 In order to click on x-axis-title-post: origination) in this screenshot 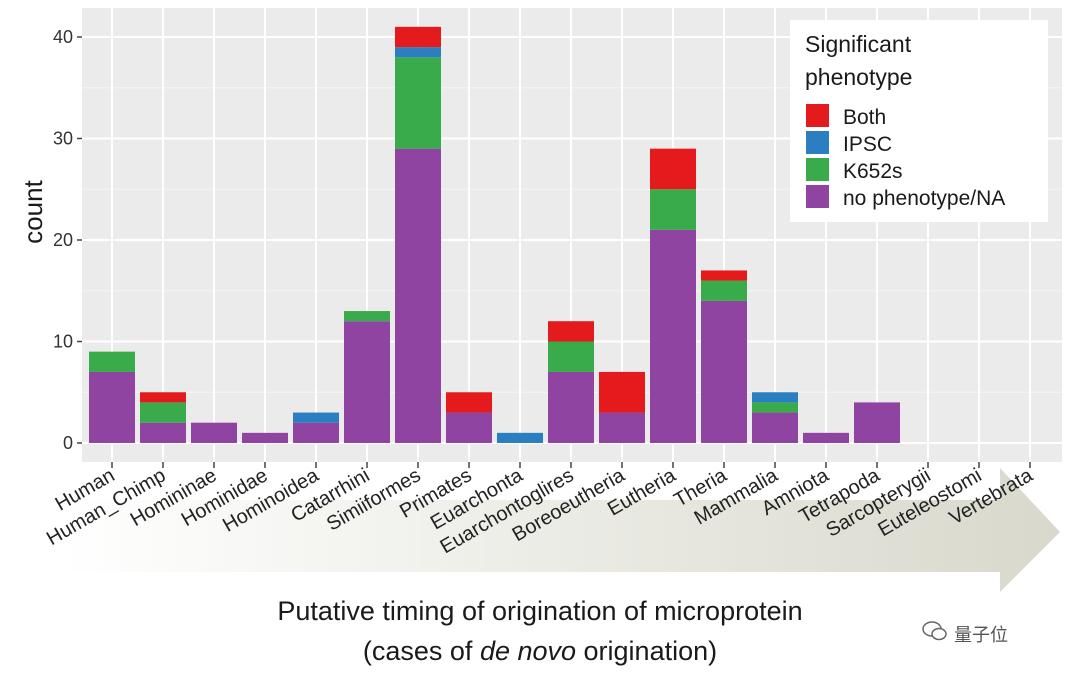, I will do `click(647, 651)`.